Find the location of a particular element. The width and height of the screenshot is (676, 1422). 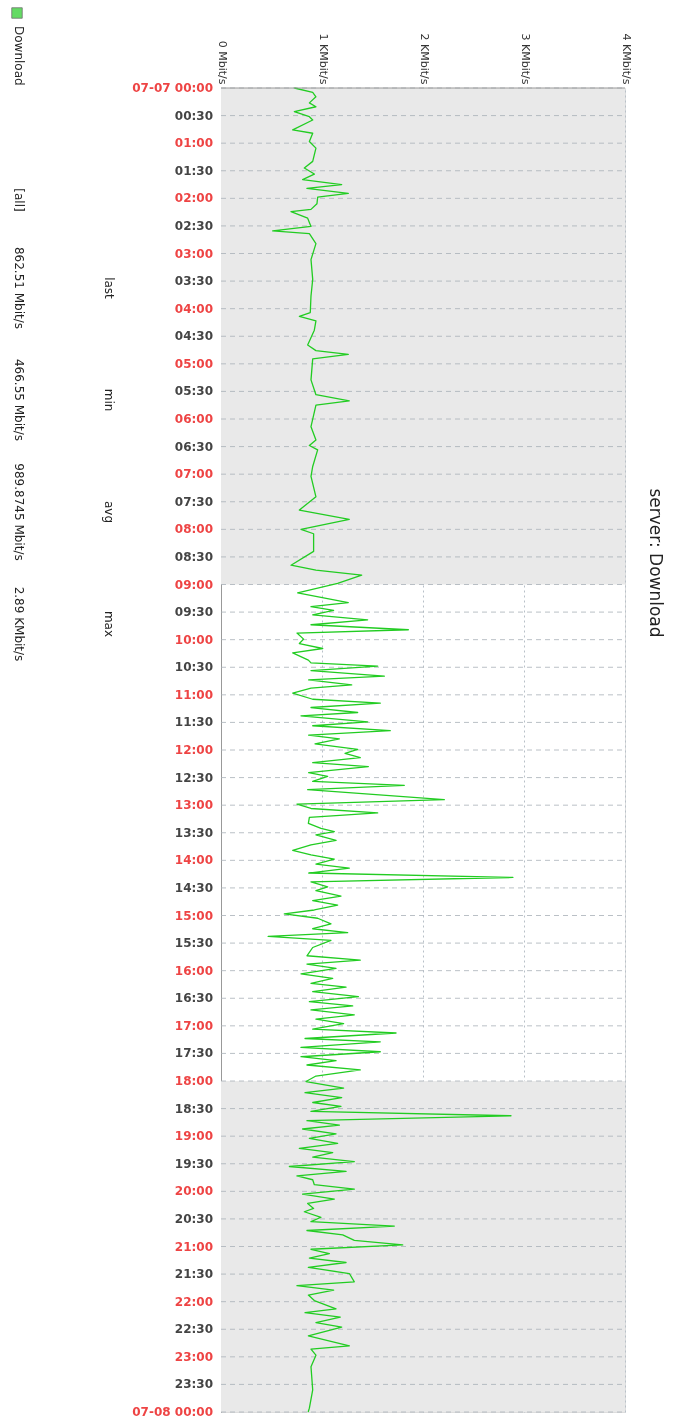

y-tick-label: 20:00 is located at coordinates (193, 1191).